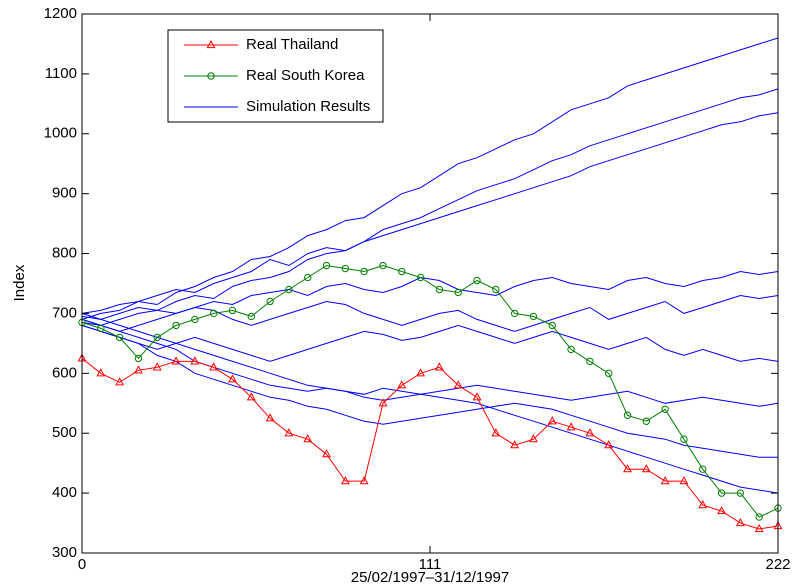 The height and width of the screenshot is (588, 795). What do you see at coordinates (82, 564) in the screenshot?
I see `x-tick-label: 0` at bounding box center [82, 564].